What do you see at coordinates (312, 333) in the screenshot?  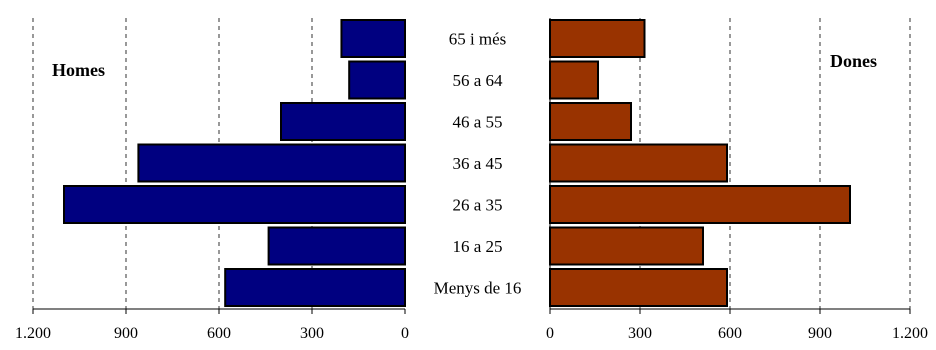 I see `tick-label-left-300: 300` at bounding box center [312, 333].